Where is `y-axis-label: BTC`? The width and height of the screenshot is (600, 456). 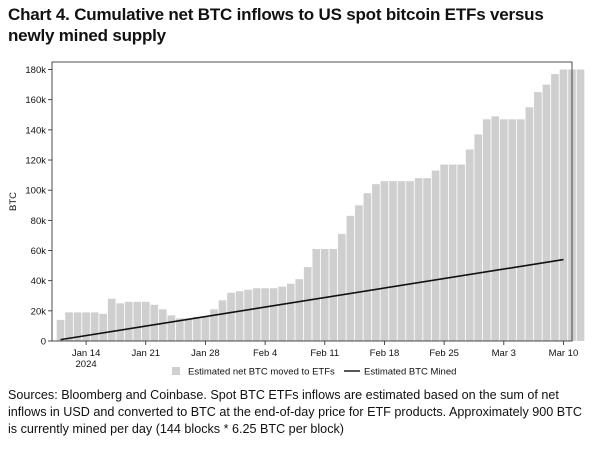
y-axis-label: BTC is located at coordinates (13, 201).